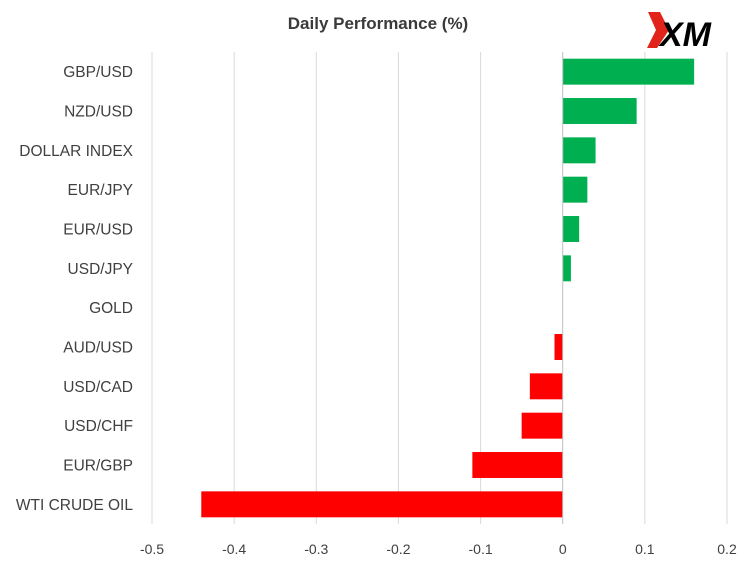 The image size is (753, 568). I want to click on category-label: DOLLAR INDEX, so click(76, 151).